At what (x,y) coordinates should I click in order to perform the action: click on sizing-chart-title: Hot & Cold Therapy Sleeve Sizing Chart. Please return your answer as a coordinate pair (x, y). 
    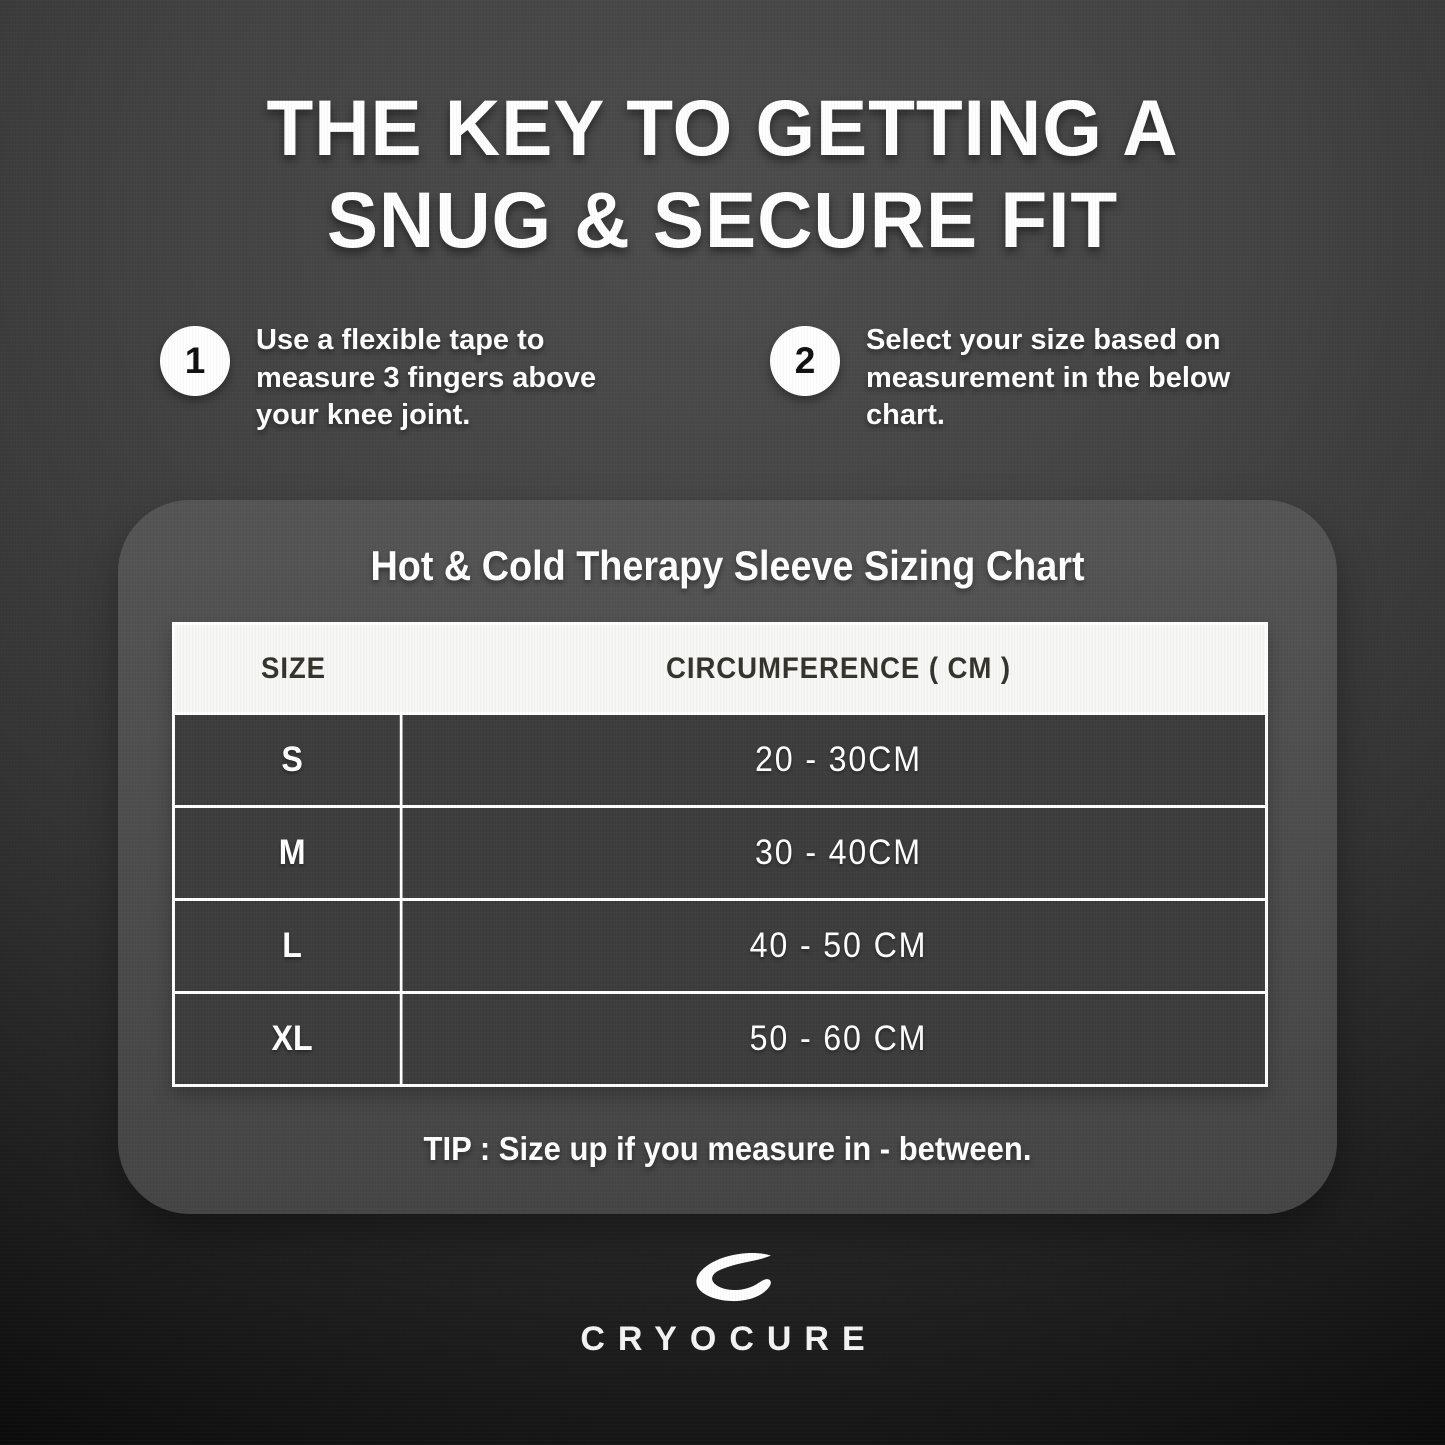
    Looking at the image, I should click on (727, 565).